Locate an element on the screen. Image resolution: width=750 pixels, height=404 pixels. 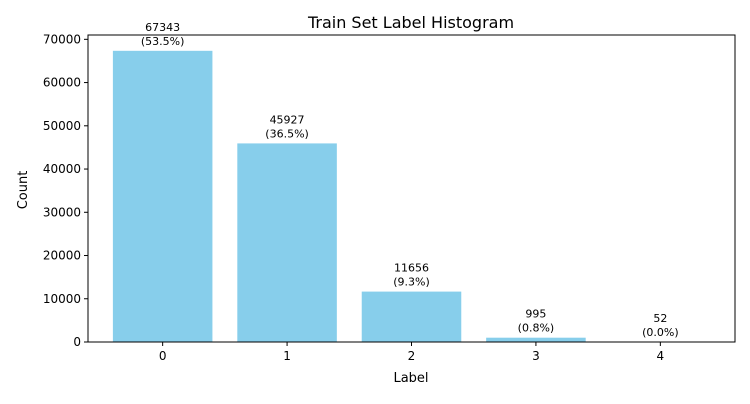
y-tick-label: 20000 is located at coordinates (62, 256).